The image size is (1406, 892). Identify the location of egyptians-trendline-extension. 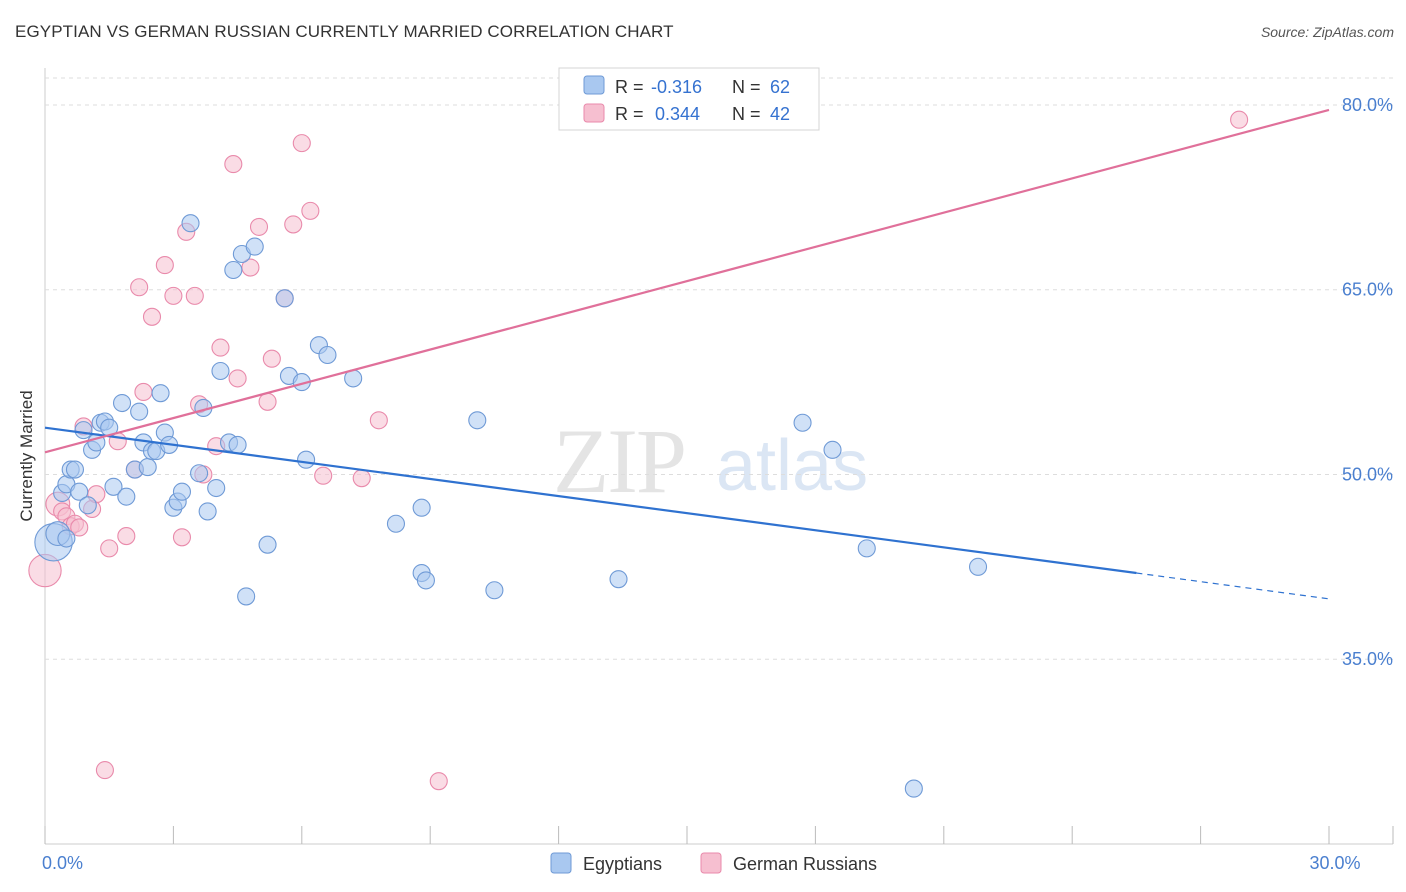
(1233, 586).